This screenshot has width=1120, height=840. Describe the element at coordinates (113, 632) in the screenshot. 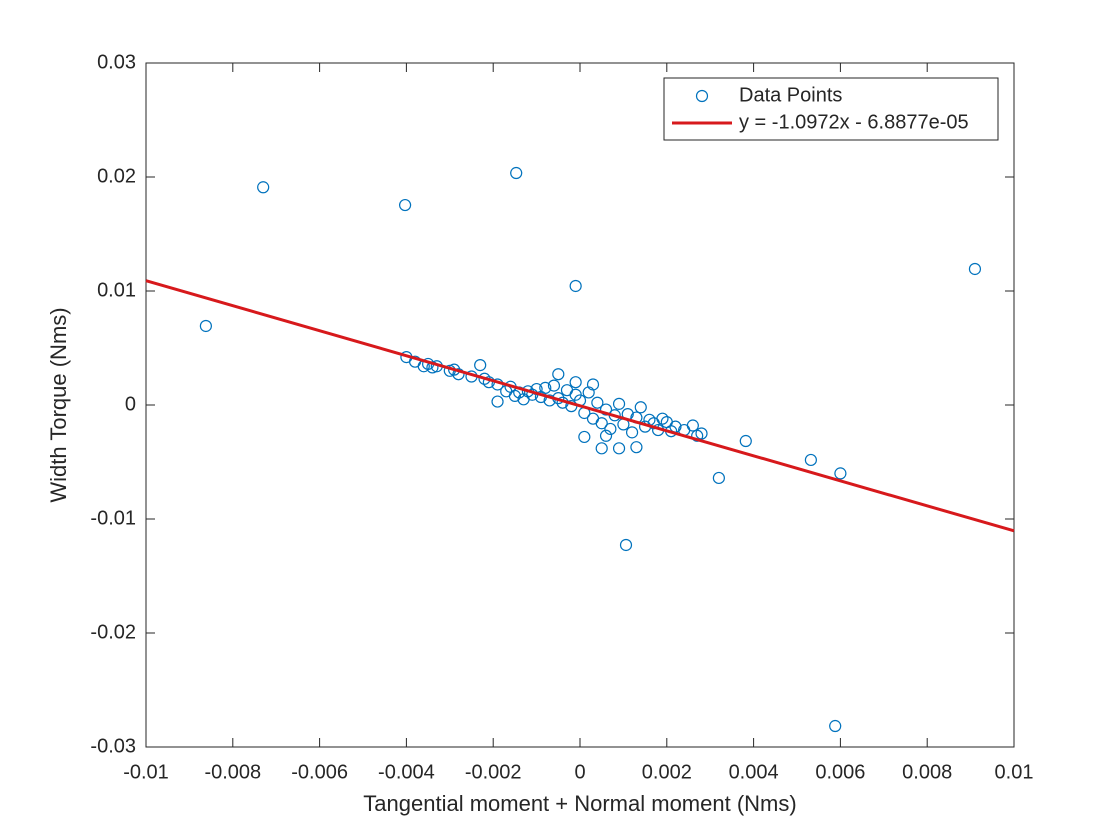

I see `y-tick-label: -0.02` at that location.